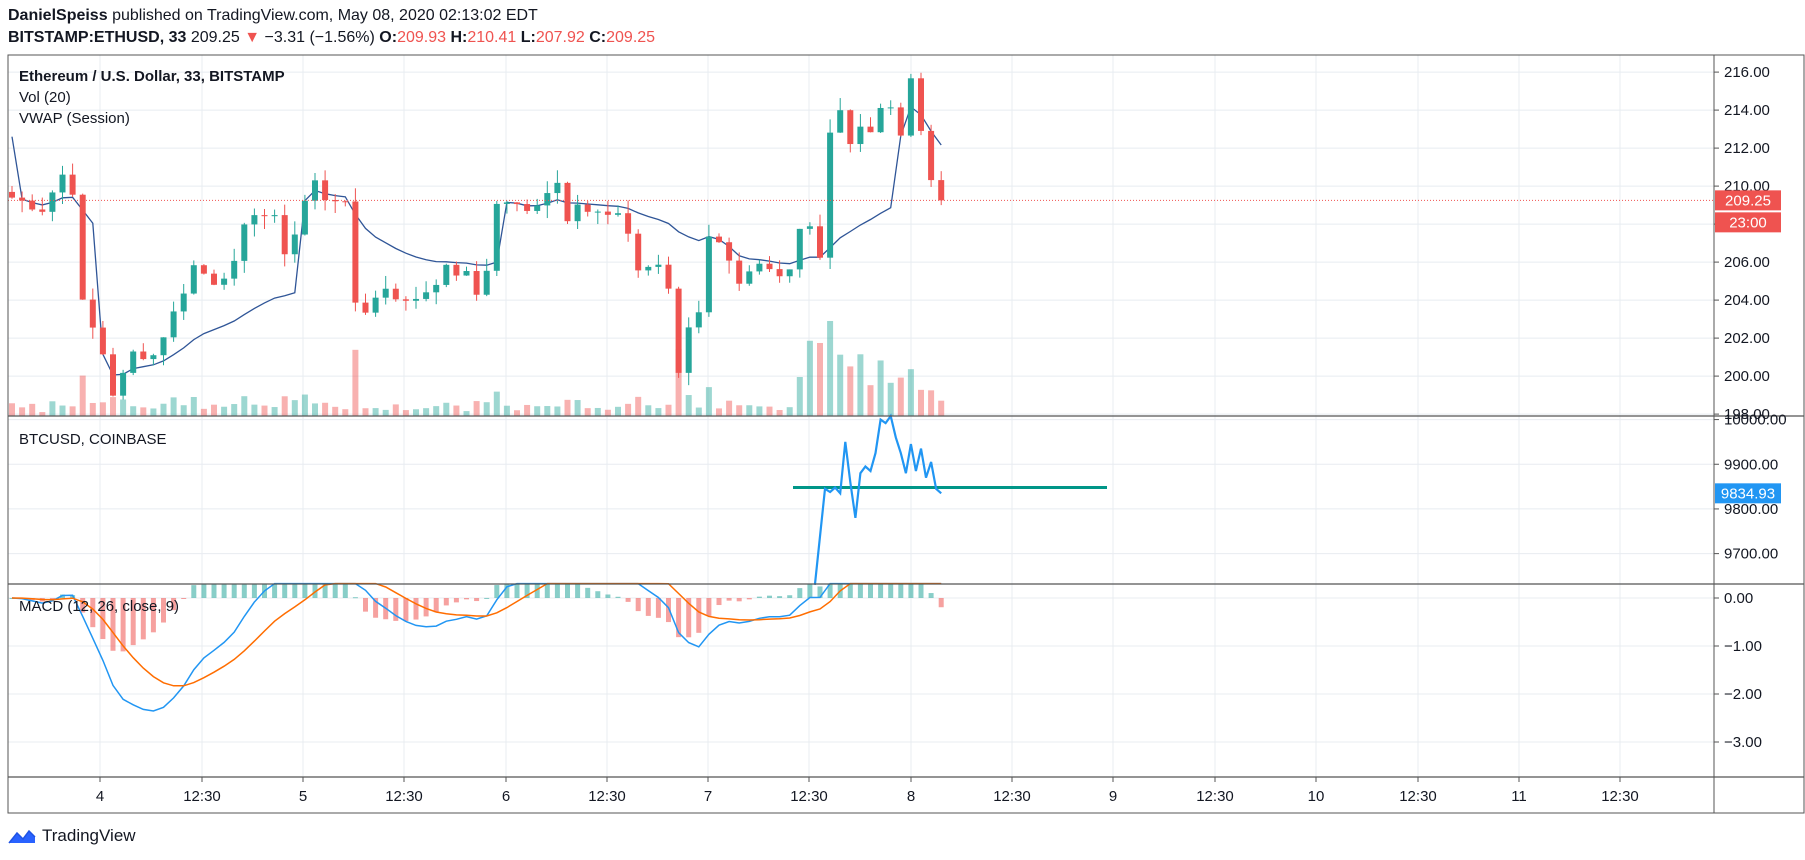  What do you see at coordinates (528, 37) in the screenshot?
I see `low-label: L:` at bounding box center [528, 37].